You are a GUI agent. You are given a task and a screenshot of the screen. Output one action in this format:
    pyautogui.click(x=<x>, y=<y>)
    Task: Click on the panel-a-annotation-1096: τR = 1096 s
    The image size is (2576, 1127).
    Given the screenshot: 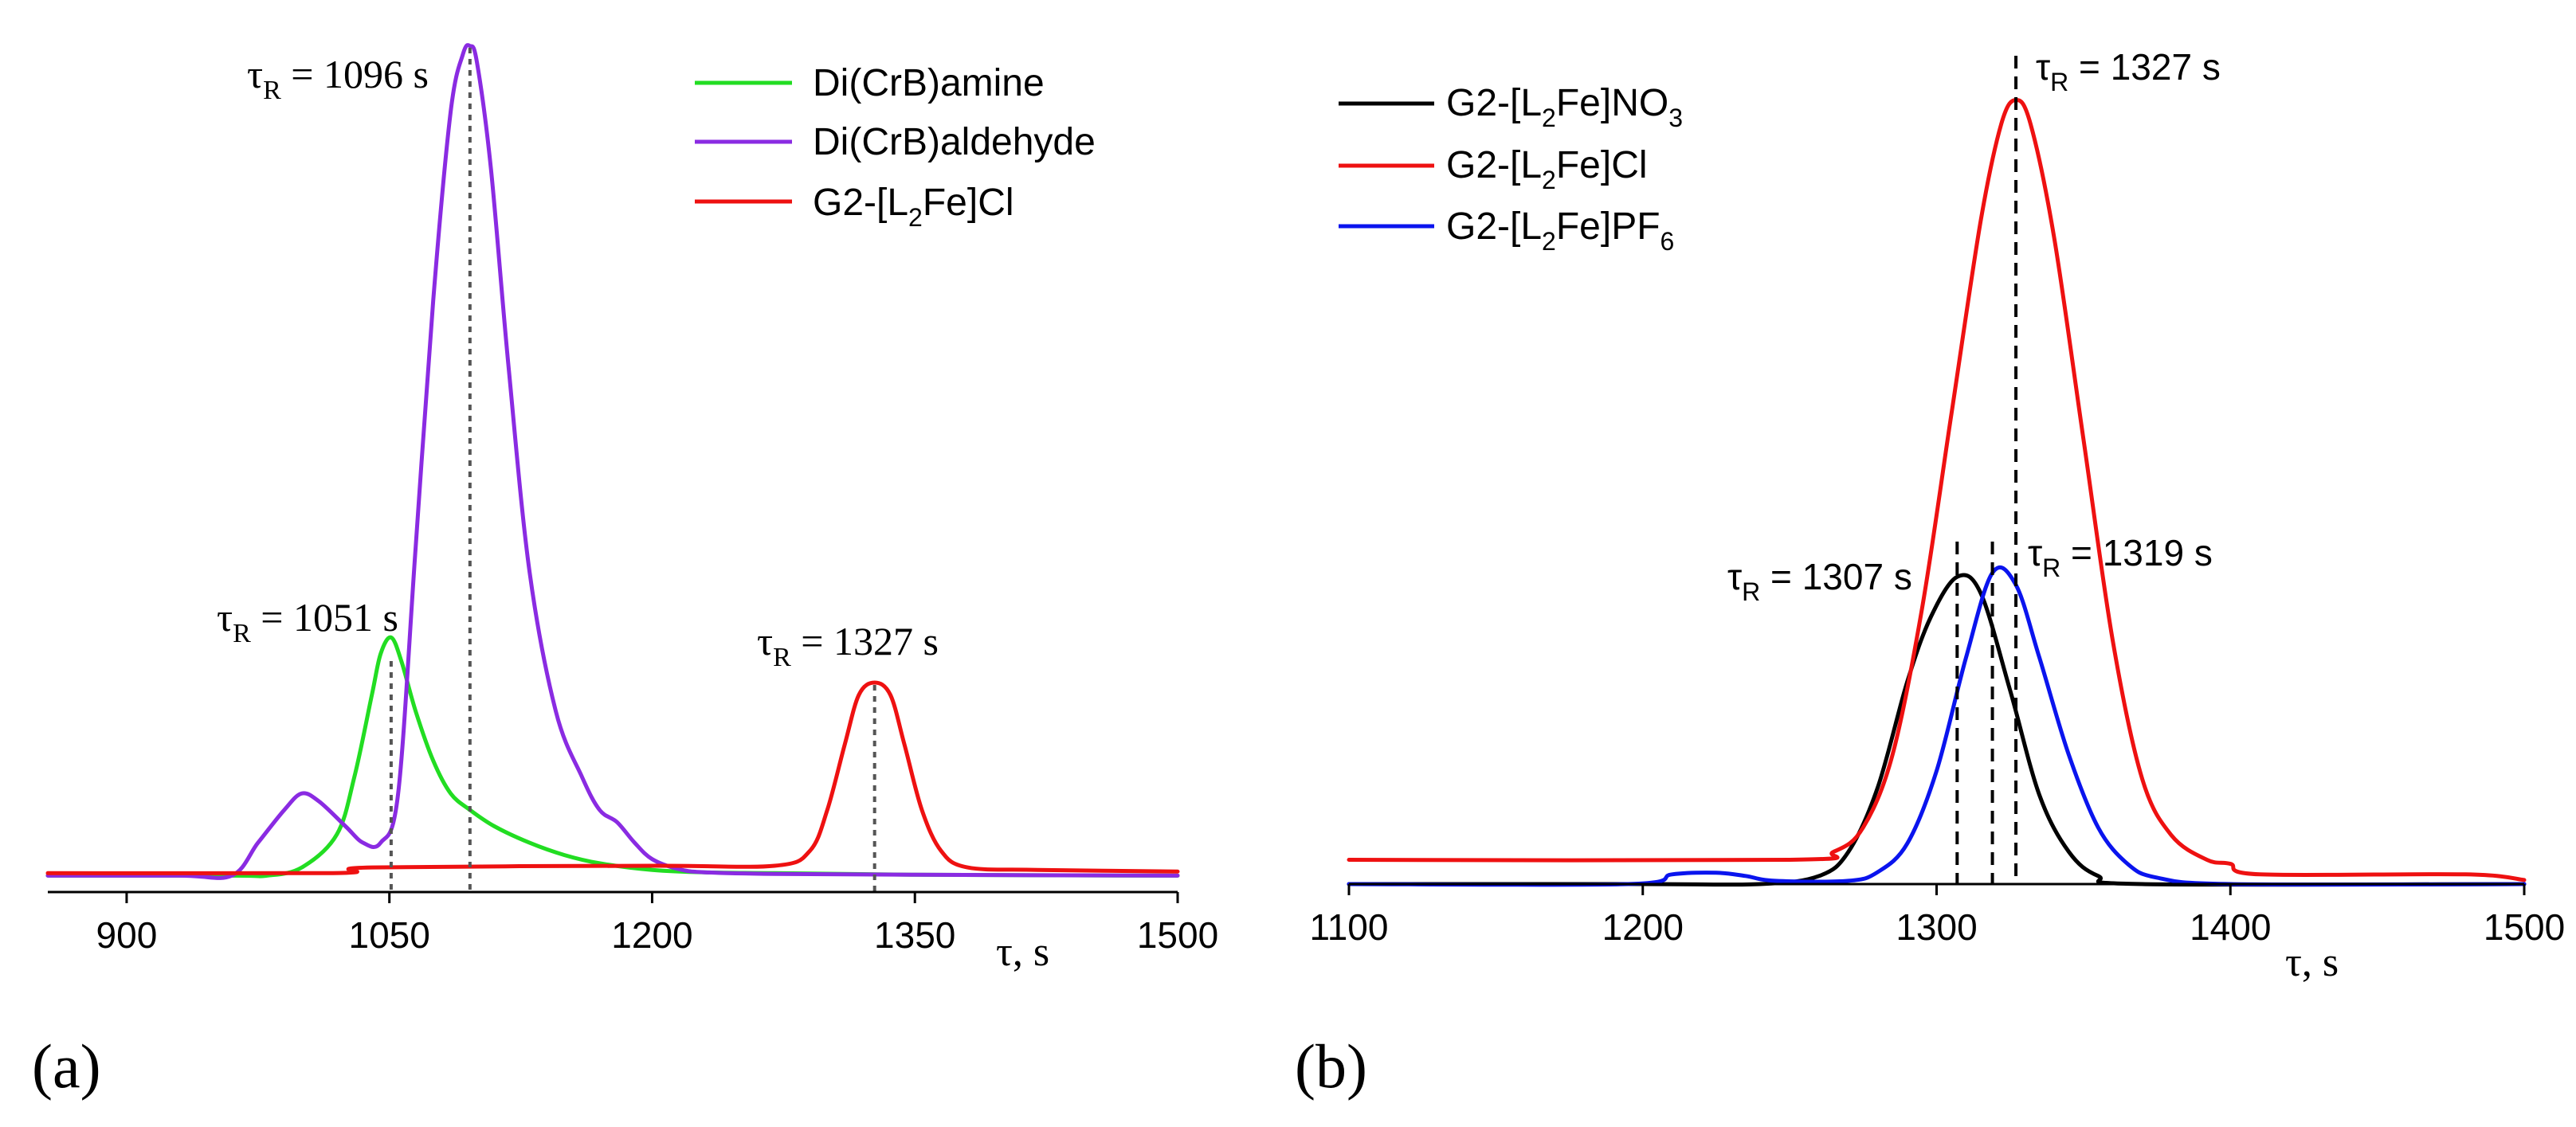 What is the action you would take?
    pyautogui.click(x=338, y=78)
    